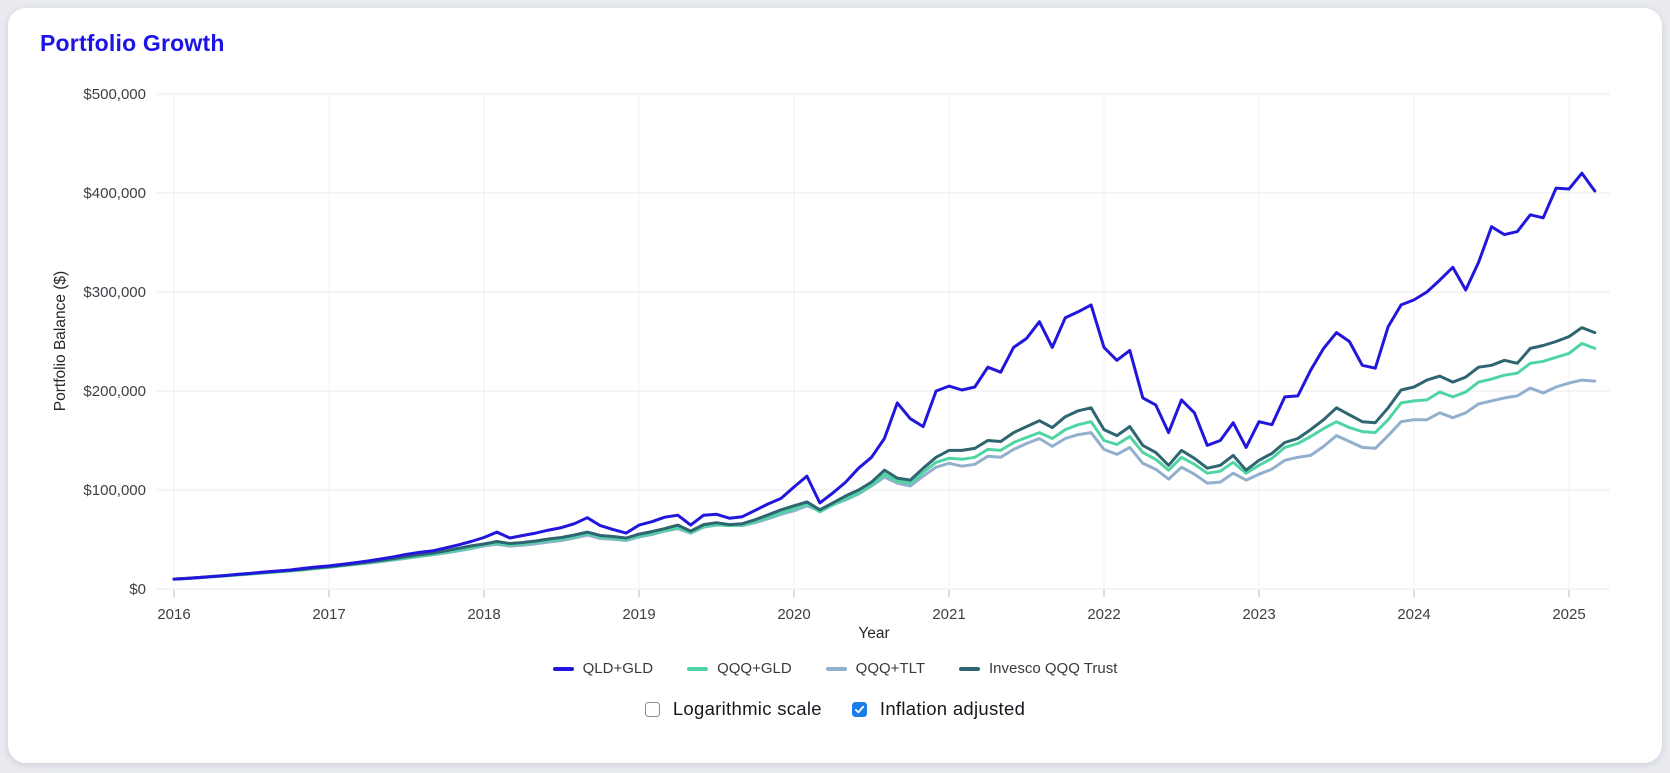  Describe the element at coordinates (1413, 614) in the screenshot. I see `x-tick-label: 2024` at that location.